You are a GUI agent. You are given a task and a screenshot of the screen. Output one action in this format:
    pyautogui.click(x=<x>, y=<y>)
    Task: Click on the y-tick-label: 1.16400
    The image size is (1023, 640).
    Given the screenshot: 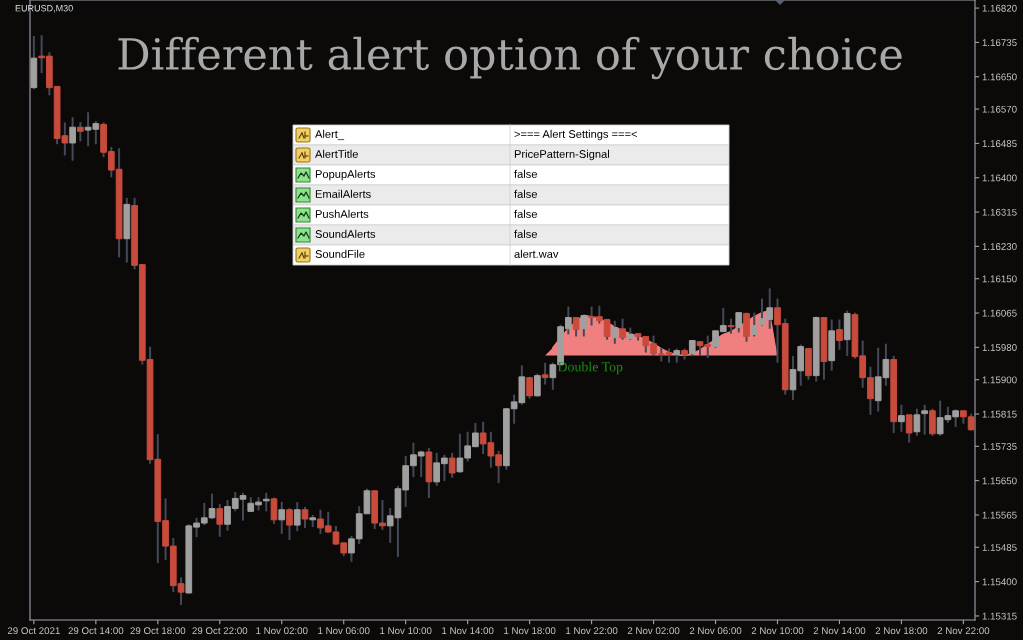 What is the action you would take?
    pyautogui.click(x=999, y=178)
    